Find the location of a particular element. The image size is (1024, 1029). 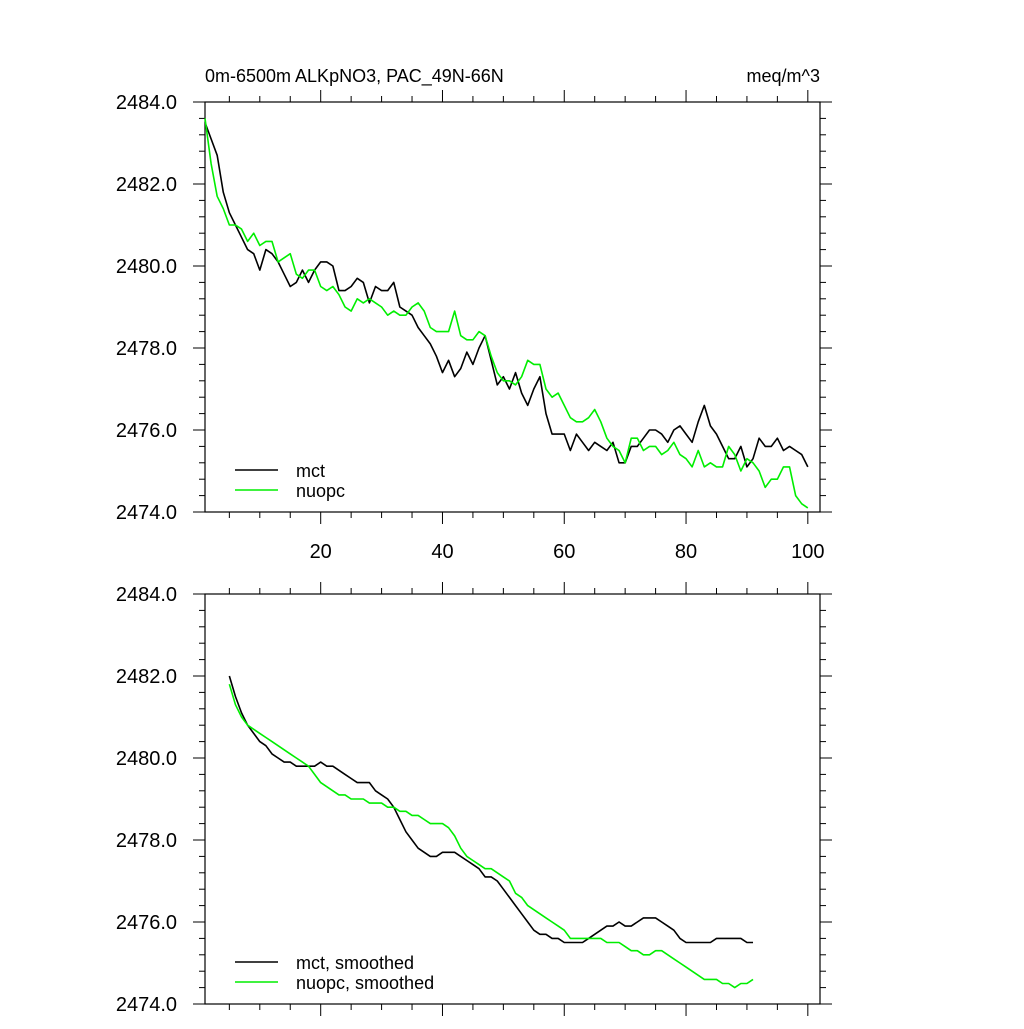

x-tick-label: 100 is located at coordinates (807, 552).